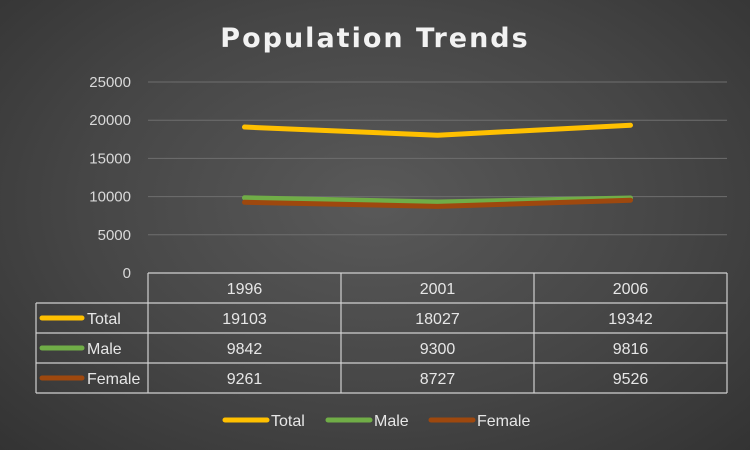 Image resolution: width=750 pixels, height=450 pixels. I want to click on table-cell-value: 8727, so click(438, 379).